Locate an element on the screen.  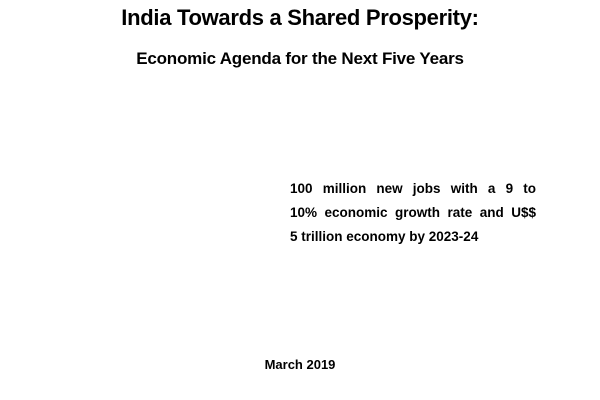
document-title: India Towards a Shared Prosperity: is located at coordinates (300, 17).